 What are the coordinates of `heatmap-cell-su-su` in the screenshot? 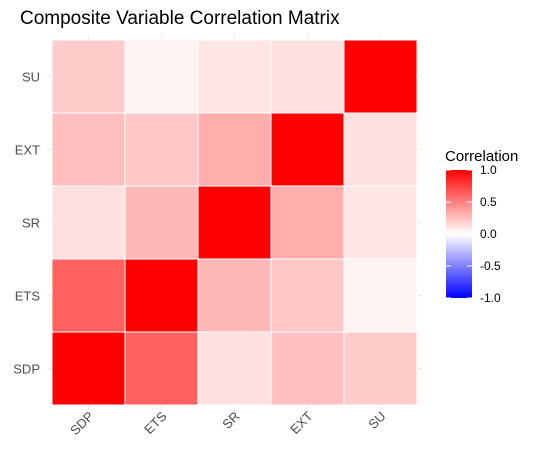 It's located at (380, 76).